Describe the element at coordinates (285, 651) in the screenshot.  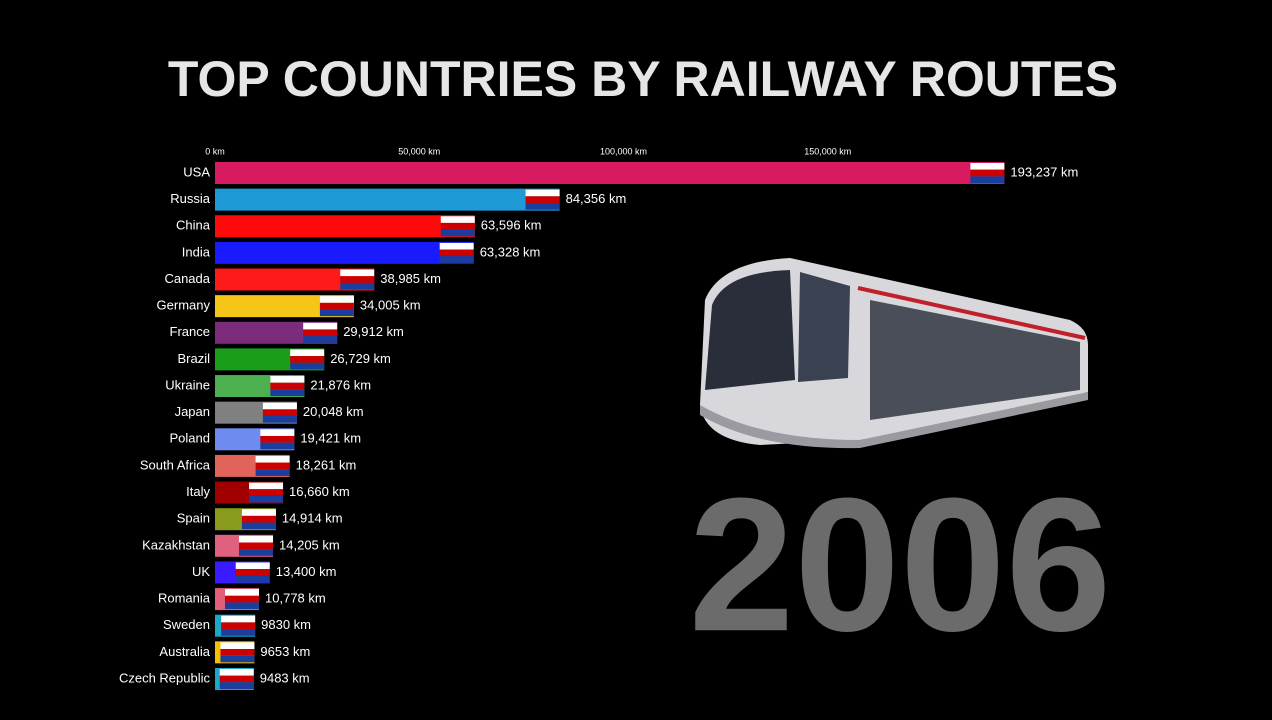
I see `value-label: 9653 km` at that location.